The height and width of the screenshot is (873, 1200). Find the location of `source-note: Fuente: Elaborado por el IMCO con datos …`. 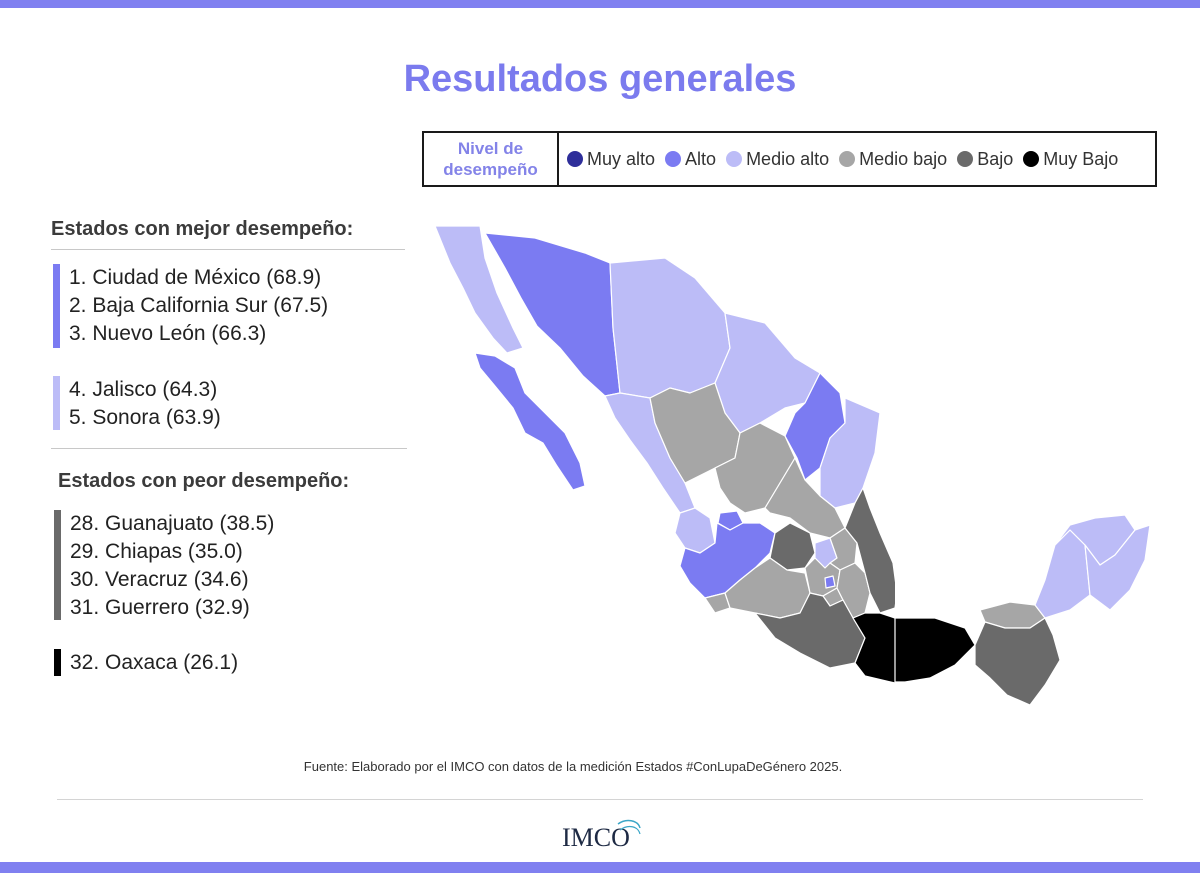

source-note: Fuente: Elaborado por el IMCO con datos … is located at coordinates (573, 766).